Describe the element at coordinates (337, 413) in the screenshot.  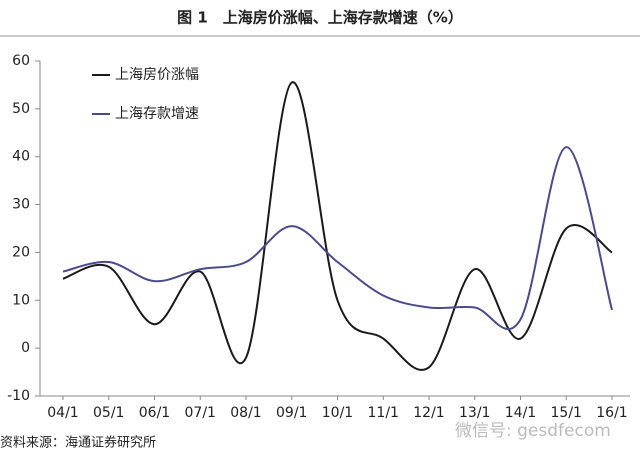
I see `x-tick-label: 10/1` at that location.